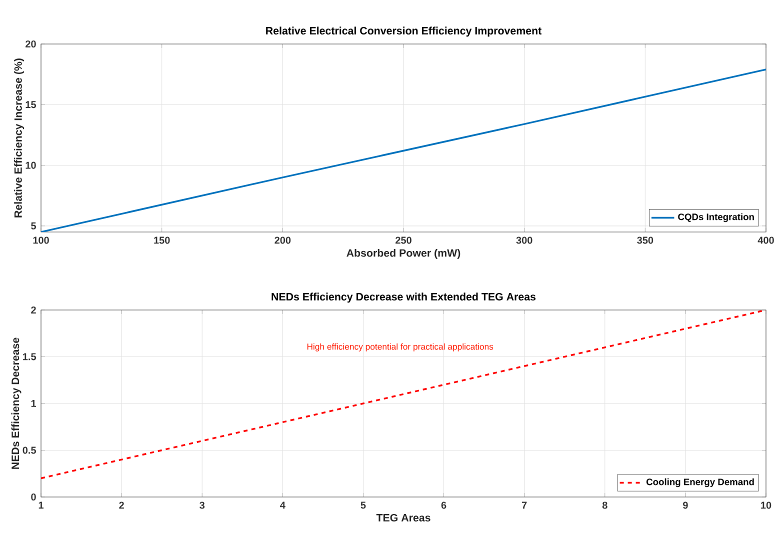 Image resolution: width=781 pixels, height=545 pixels. I want to click on x-axis-title: Absorbed Power (mW), so click(403, 253).